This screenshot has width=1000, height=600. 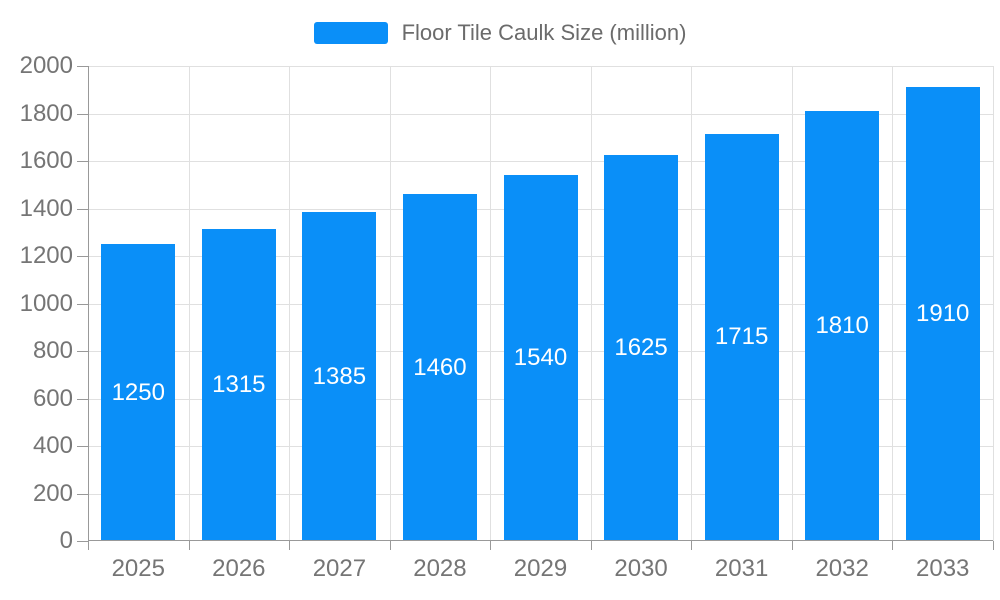 I want to click on x-axis-tick-label: 2029, so click(x=540, y=568).